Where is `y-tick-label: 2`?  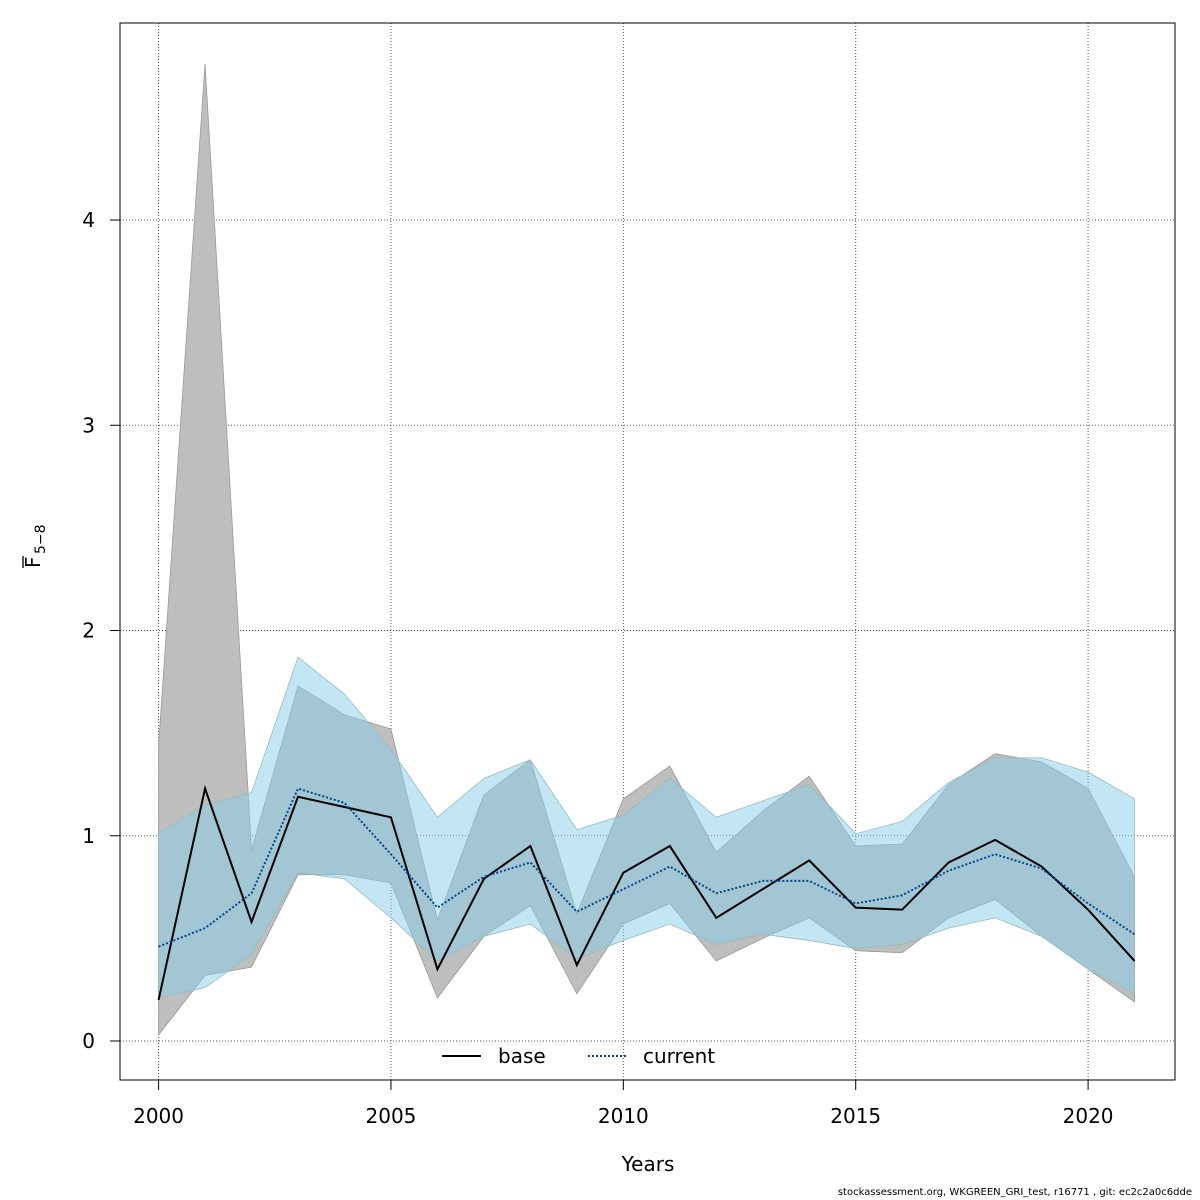
y-tick-label: 2 is located at coordinates (88, 631).